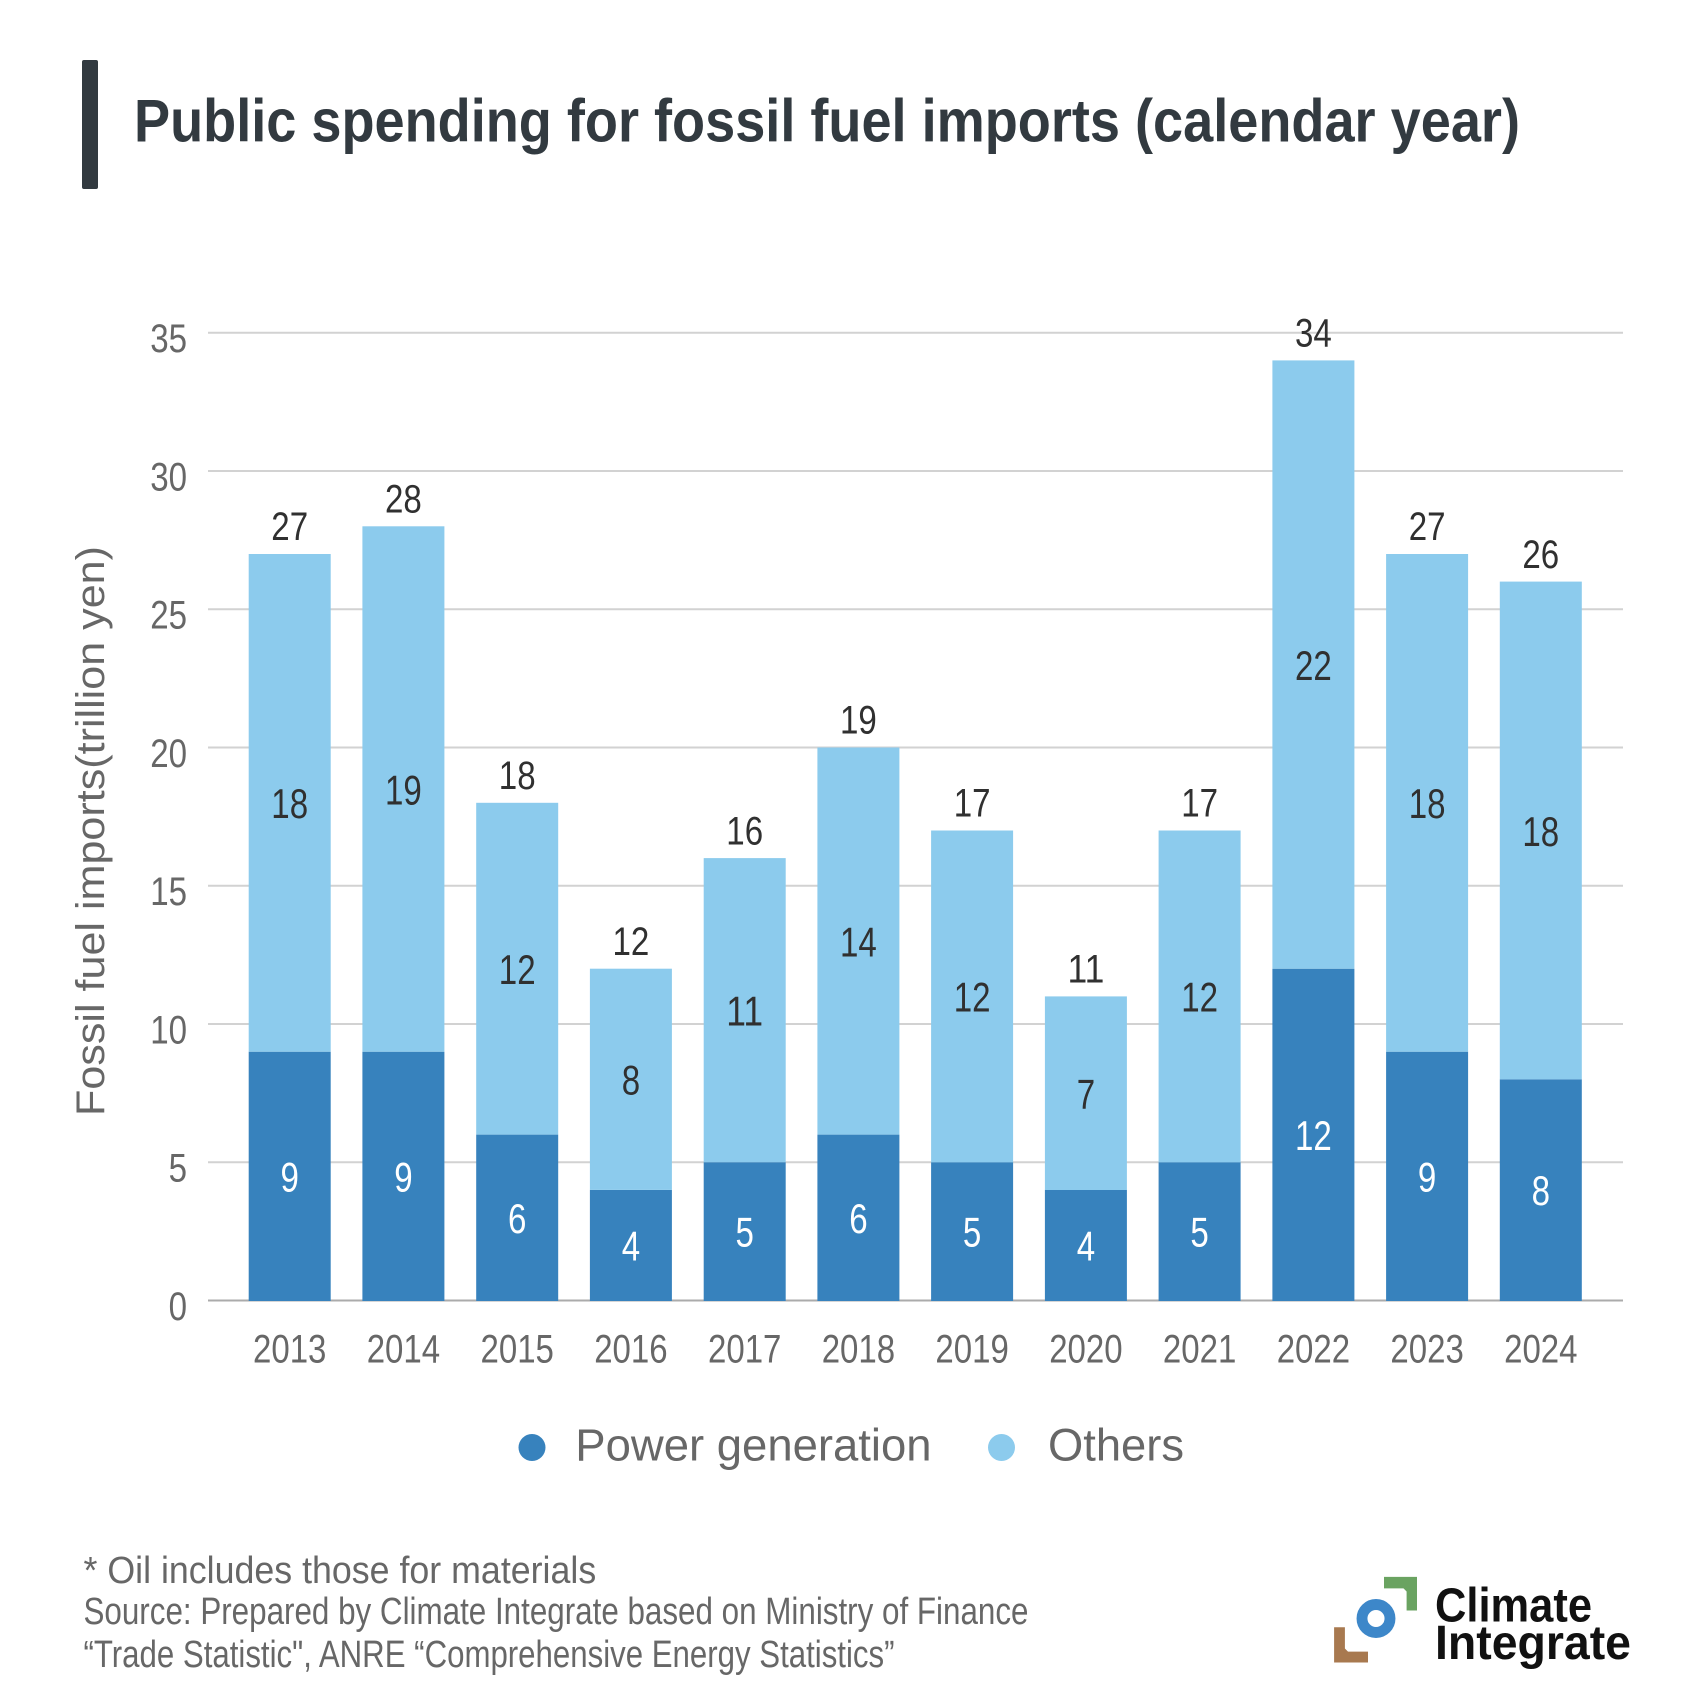 This screenshot has height=1701, width=1701. I want to click on svg-text: 15, so click(168, 892).